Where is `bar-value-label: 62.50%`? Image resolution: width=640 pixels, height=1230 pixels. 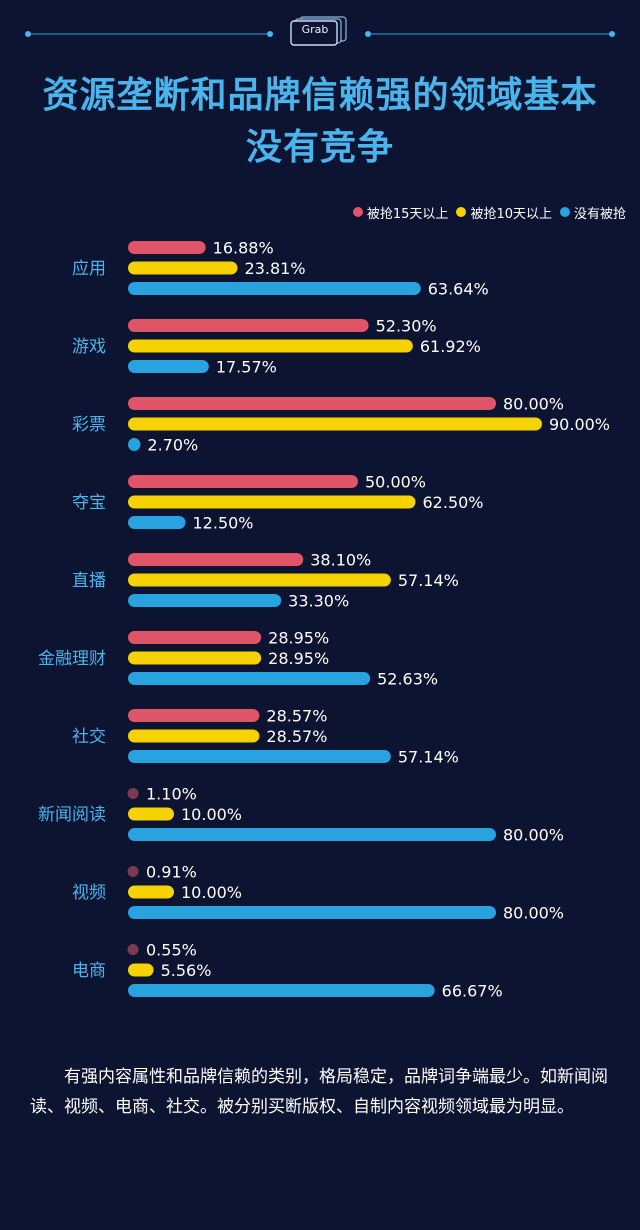
bar-value-label: 62.50% is located at coordinates (453, 502).